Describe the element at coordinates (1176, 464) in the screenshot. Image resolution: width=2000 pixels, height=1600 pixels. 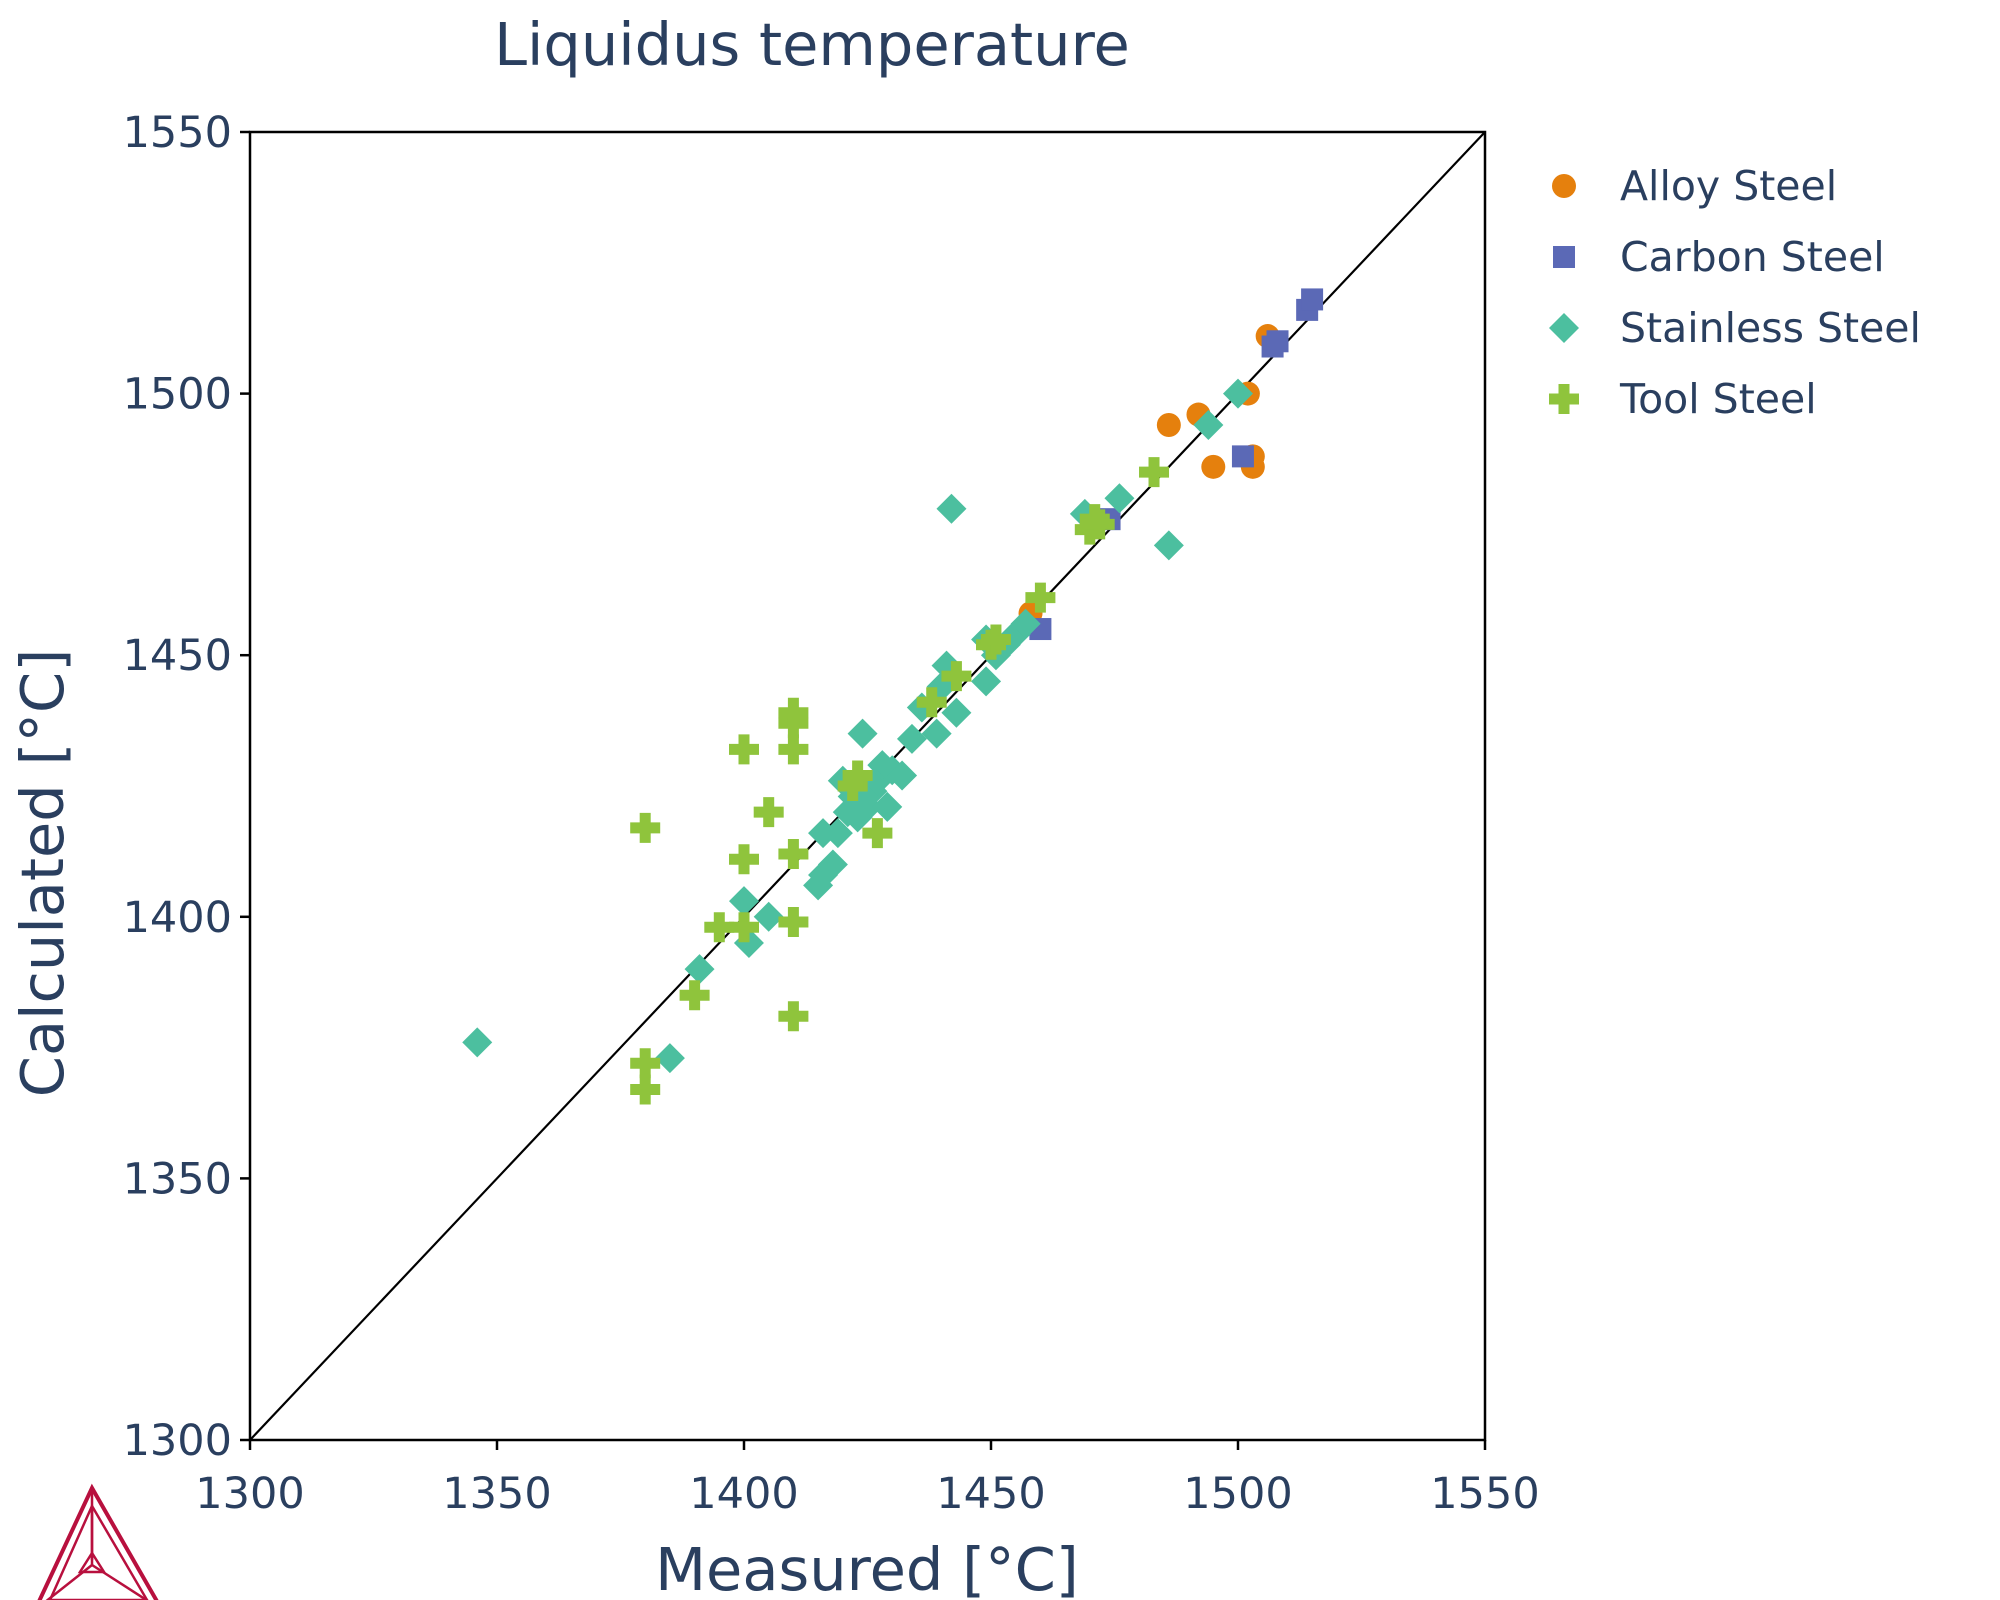
I see `series-carbon-steel` at that location.